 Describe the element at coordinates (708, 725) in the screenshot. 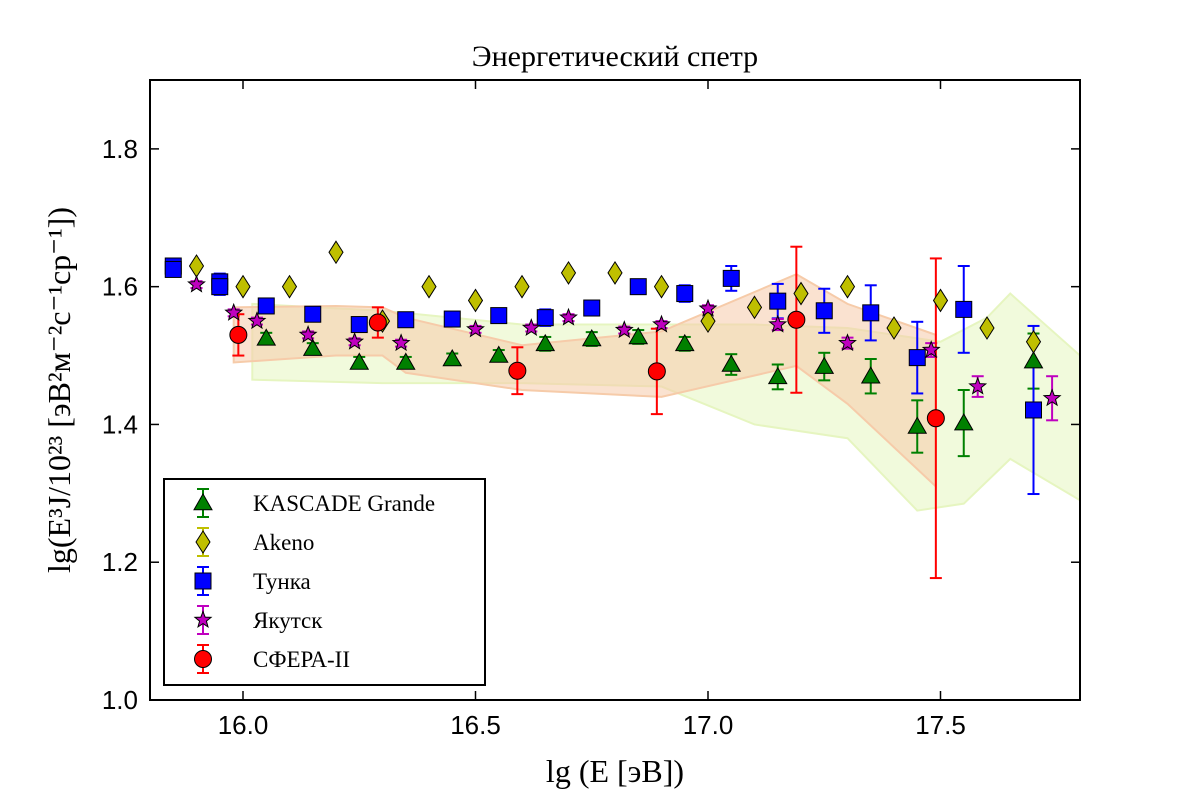

I see `x-tick-label-2: 17.0` at that location.